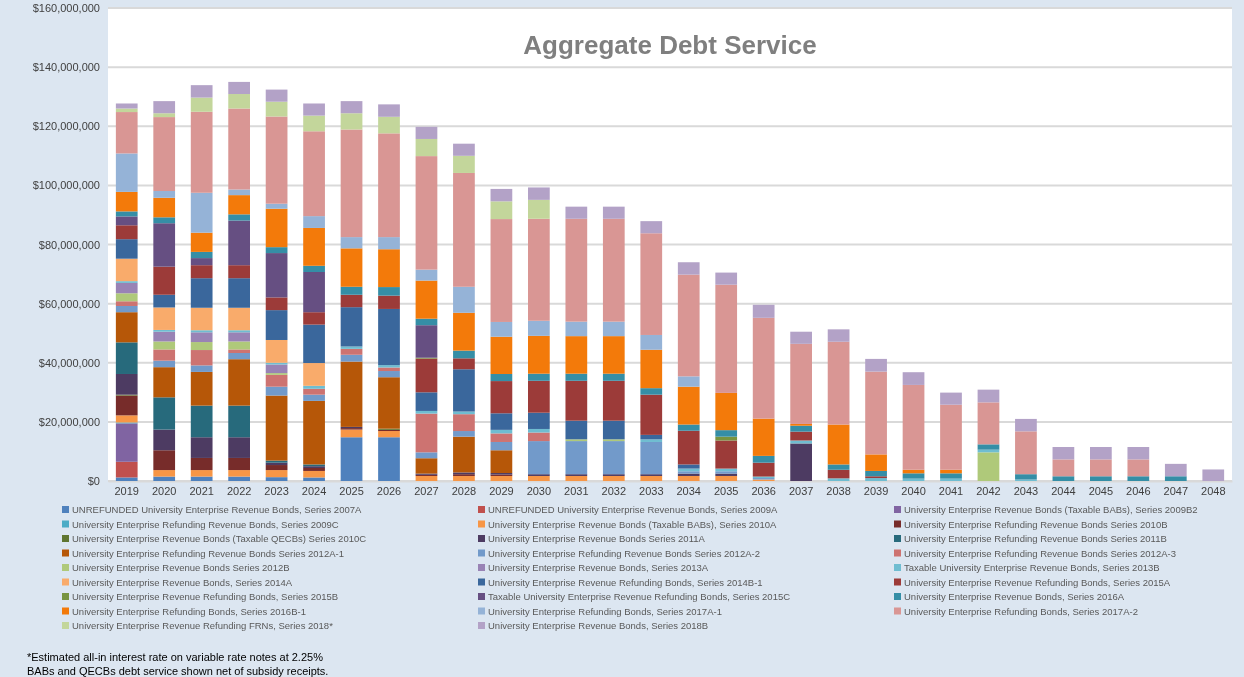  Describe the element at coordinates (624, 553) in the screenshot. I see `legend-label: University Enterprise Refunding Revenue Bonds Series 2012A-2` at that location.